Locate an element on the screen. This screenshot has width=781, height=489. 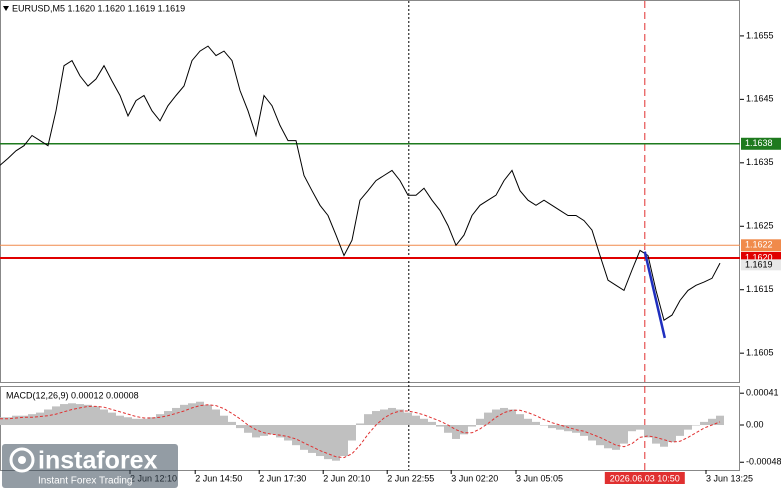
chart-title: EURUSD,M5 1.1620 1.1620 1.1619 1.1619 is located at coordinates (98, 8).